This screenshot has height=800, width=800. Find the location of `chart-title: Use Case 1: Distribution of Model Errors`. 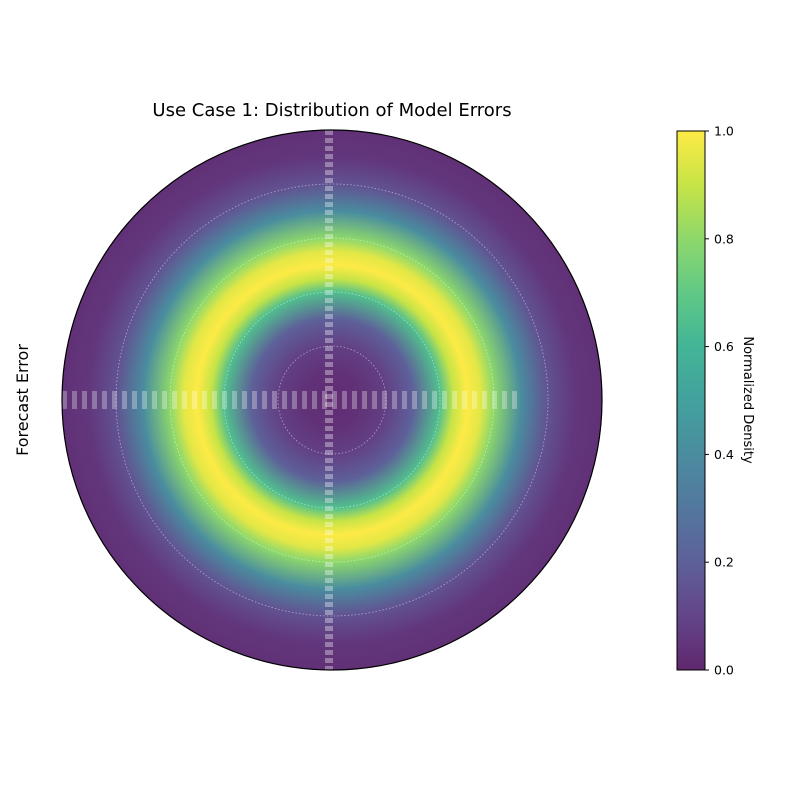

chart-title: Use Case 1: Distribution of Model Errors is located at coordinates (331, 110).